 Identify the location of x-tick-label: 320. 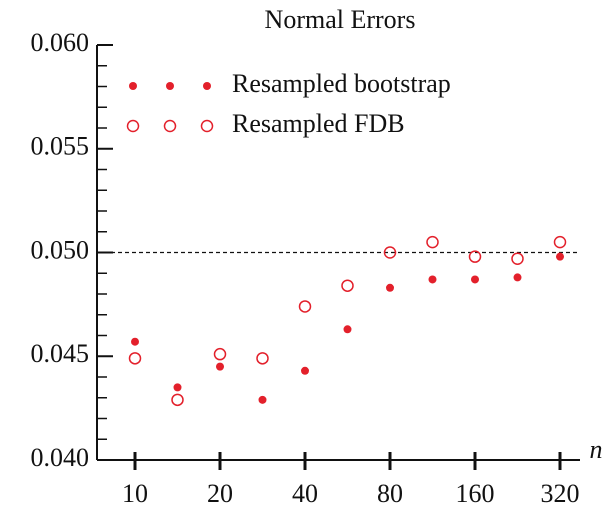
(560, 493).